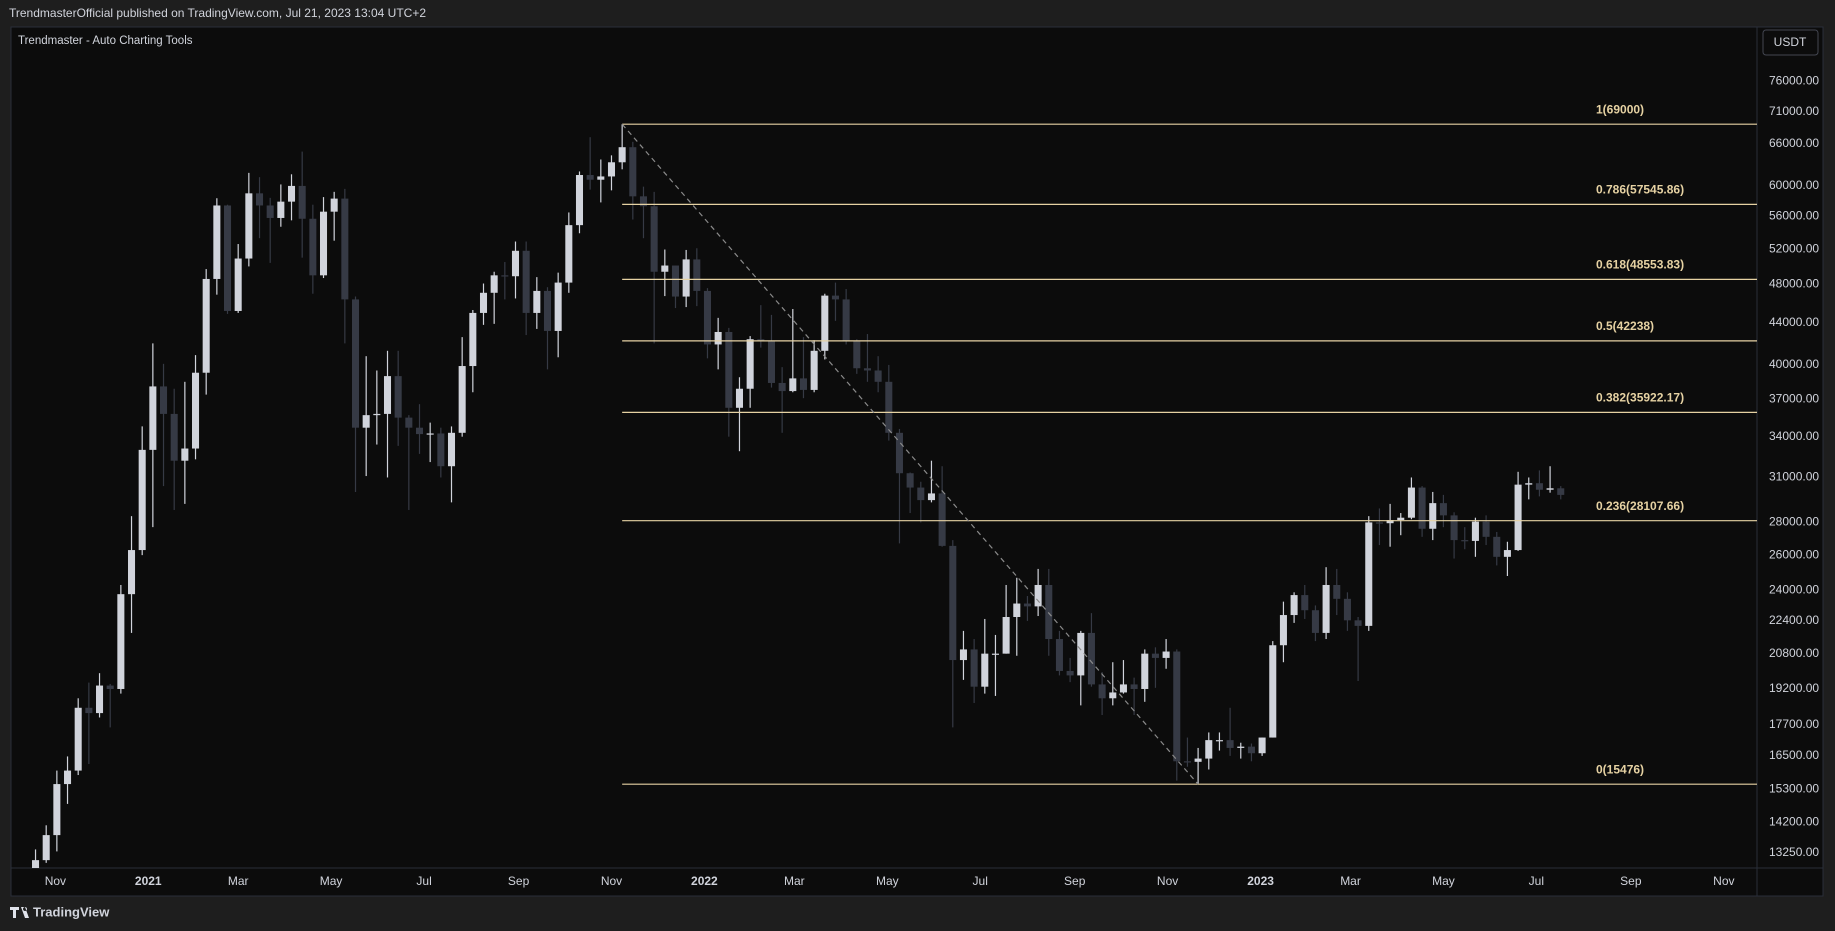 The width and height of the screenshot is (1835, 931). I want to click on y-tick-label: 22400.00, so click(1794, 620).